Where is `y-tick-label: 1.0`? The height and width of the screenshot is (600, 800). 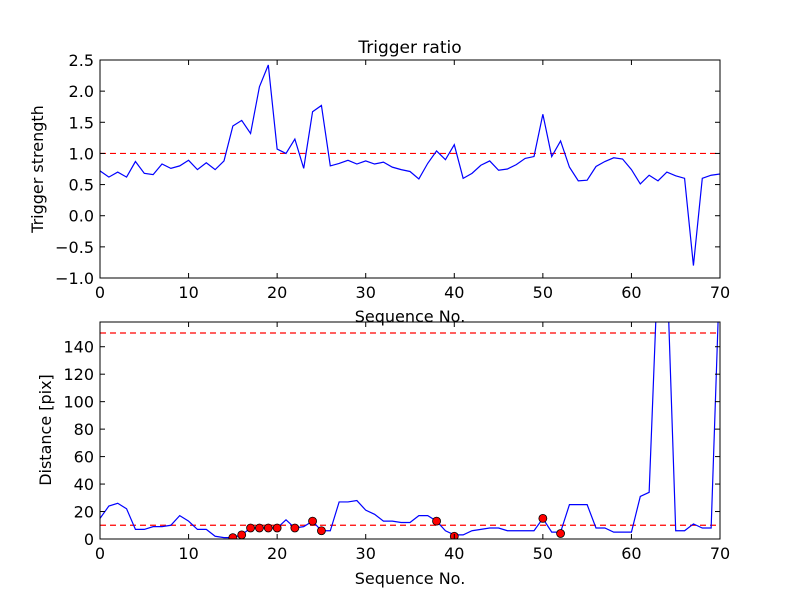 y-tick-label: 1.0 is located at coordinates (81, 153).